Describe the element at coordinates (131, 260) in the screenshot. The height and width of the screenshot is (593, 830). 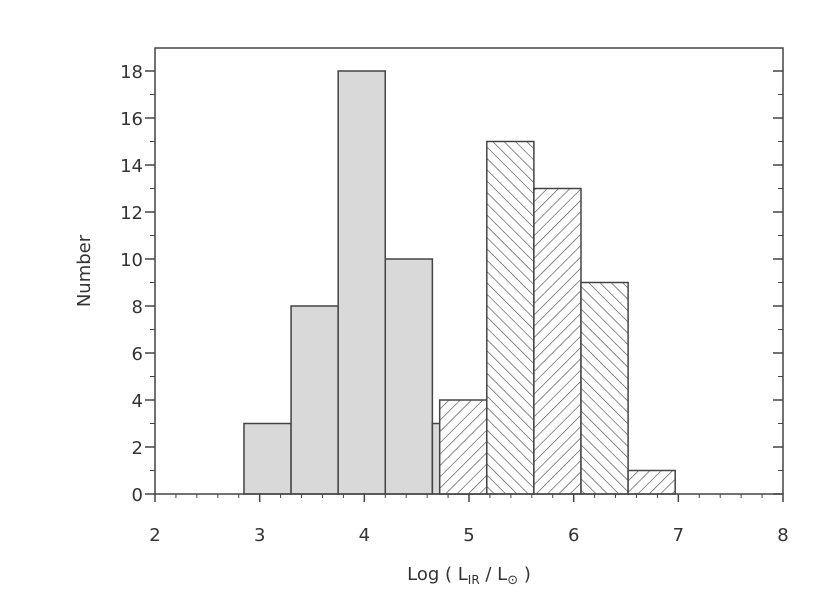
I see `y-tick-label: 10` at that location.